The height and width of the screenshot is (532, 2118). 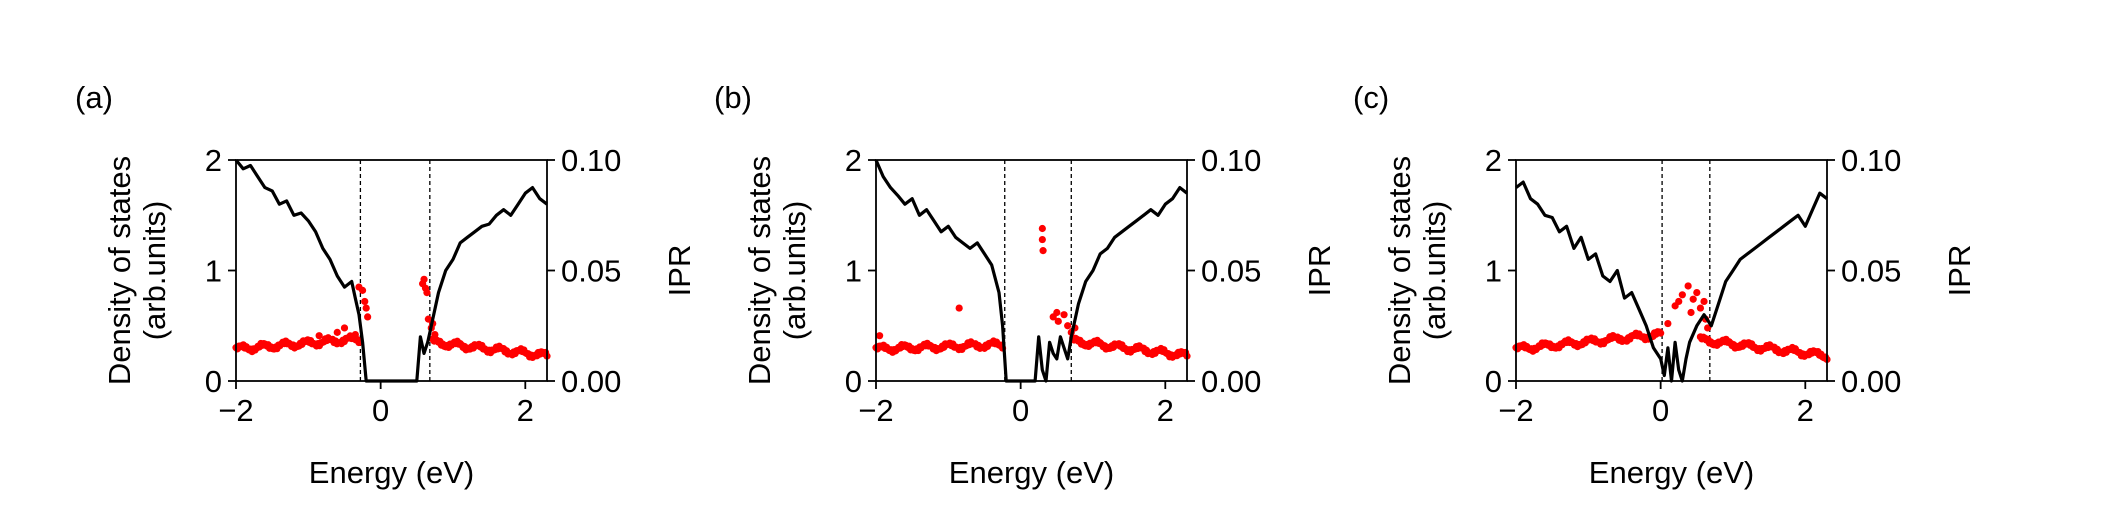 I want to click on panel-label: (a), so click(x=94, y=97).